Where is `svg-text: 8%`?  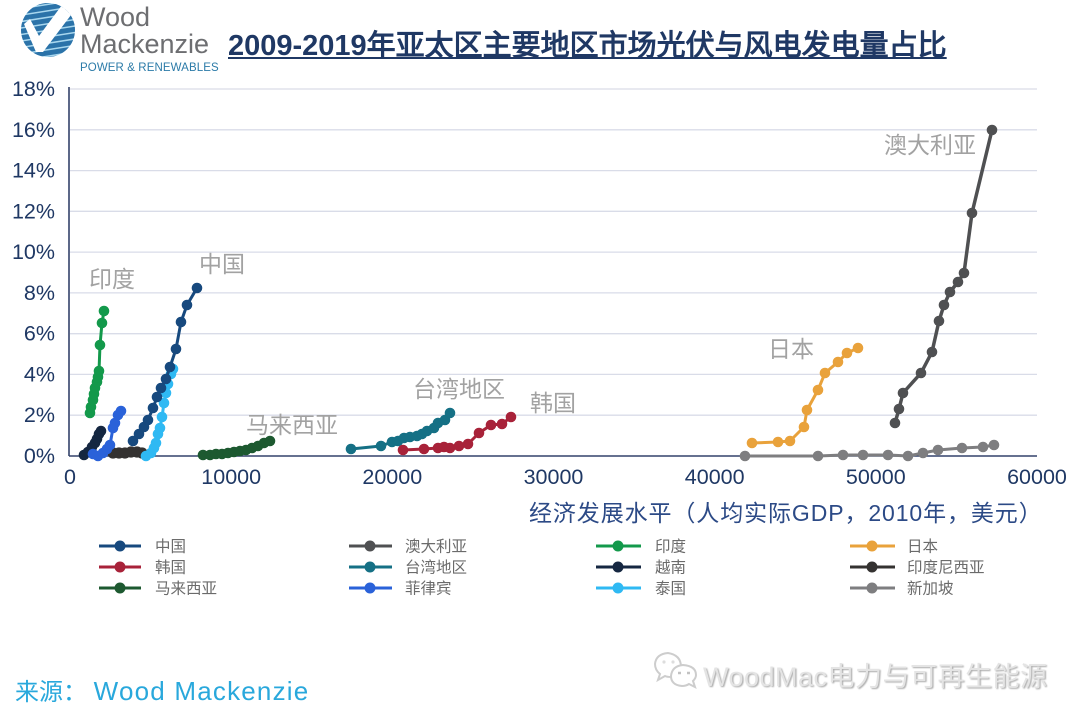
svg-text: 8% is located at coordinates (39, 293).